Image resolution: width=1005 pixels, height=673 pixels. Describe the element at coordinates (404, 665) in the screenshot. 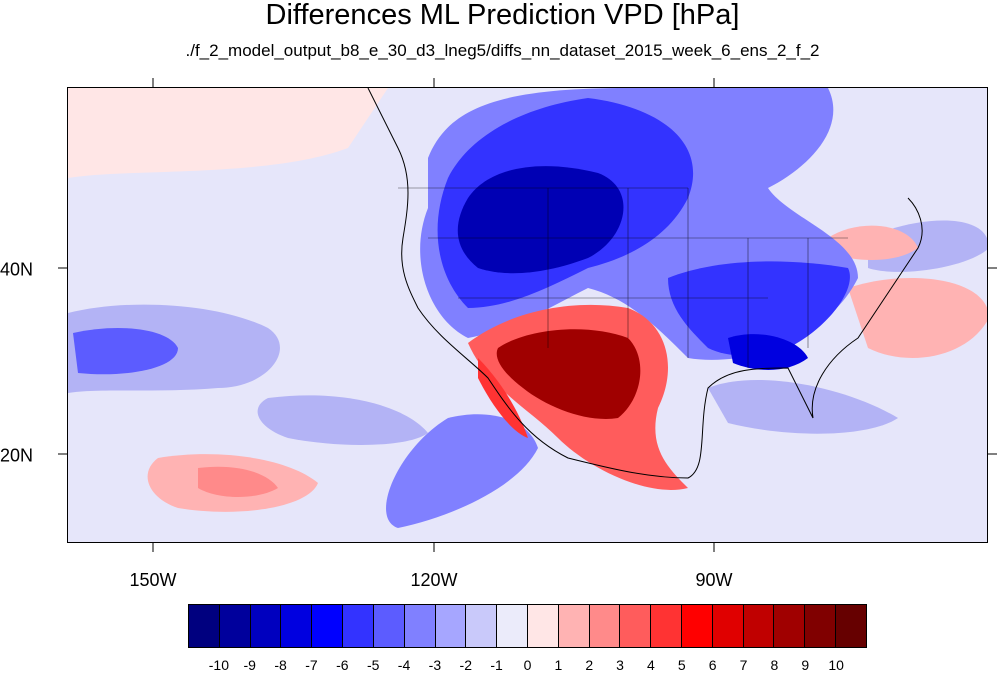

I see `colorbar-label: -4` at that location.